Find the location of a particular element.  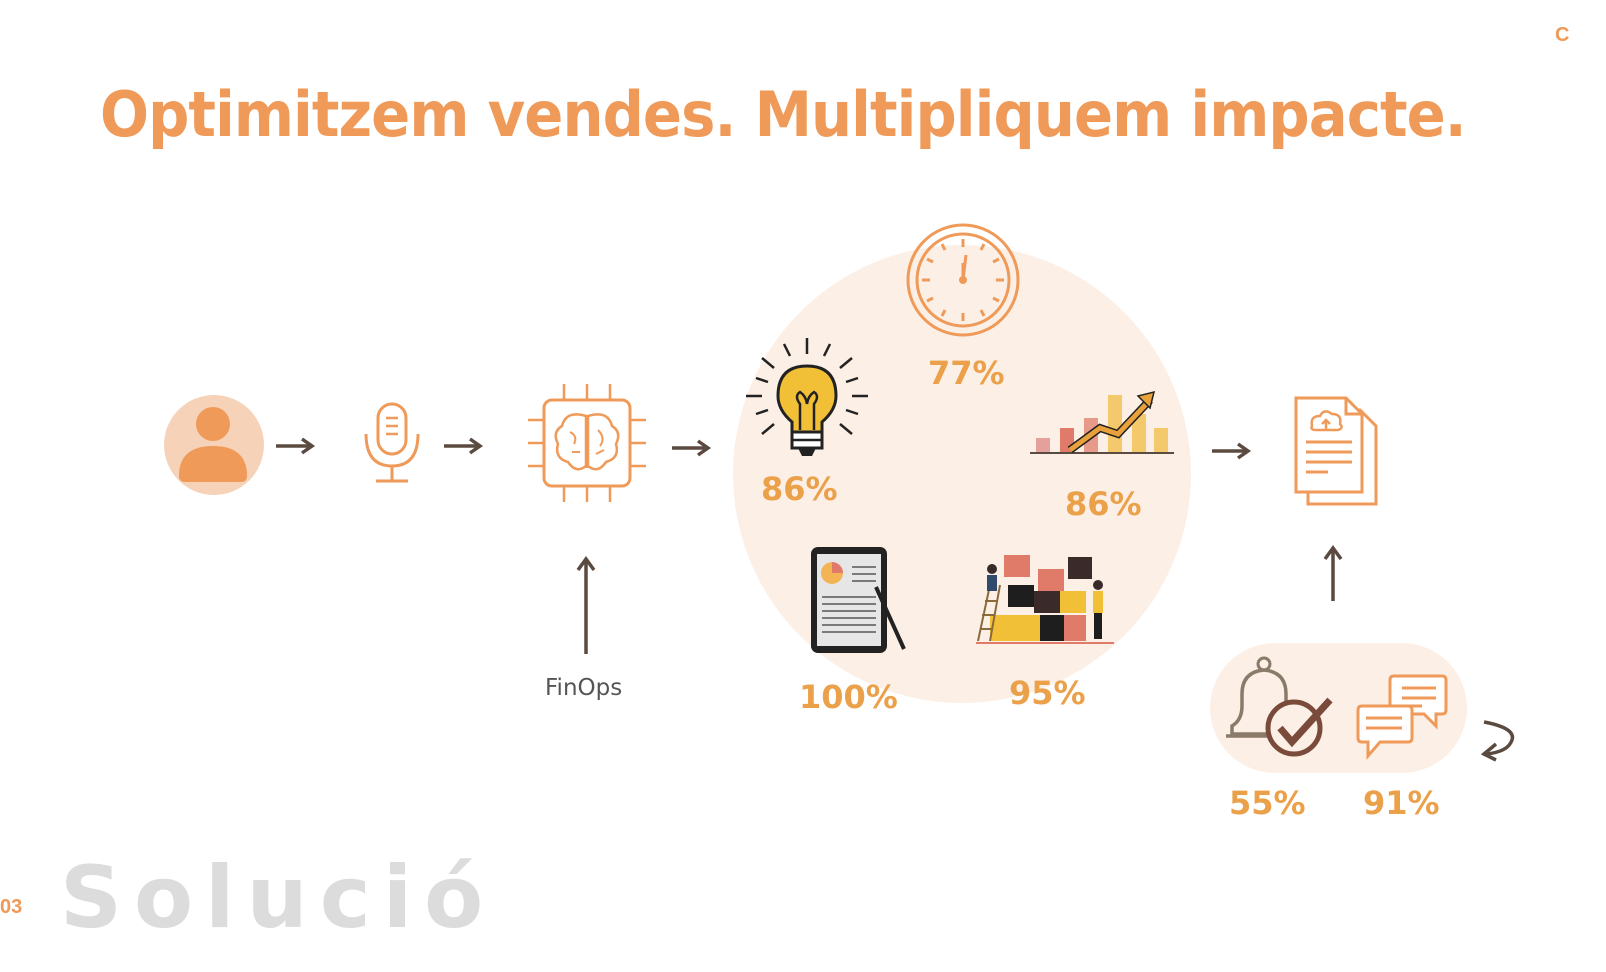

lightbulb-icon is located at coordinates (807, 397).